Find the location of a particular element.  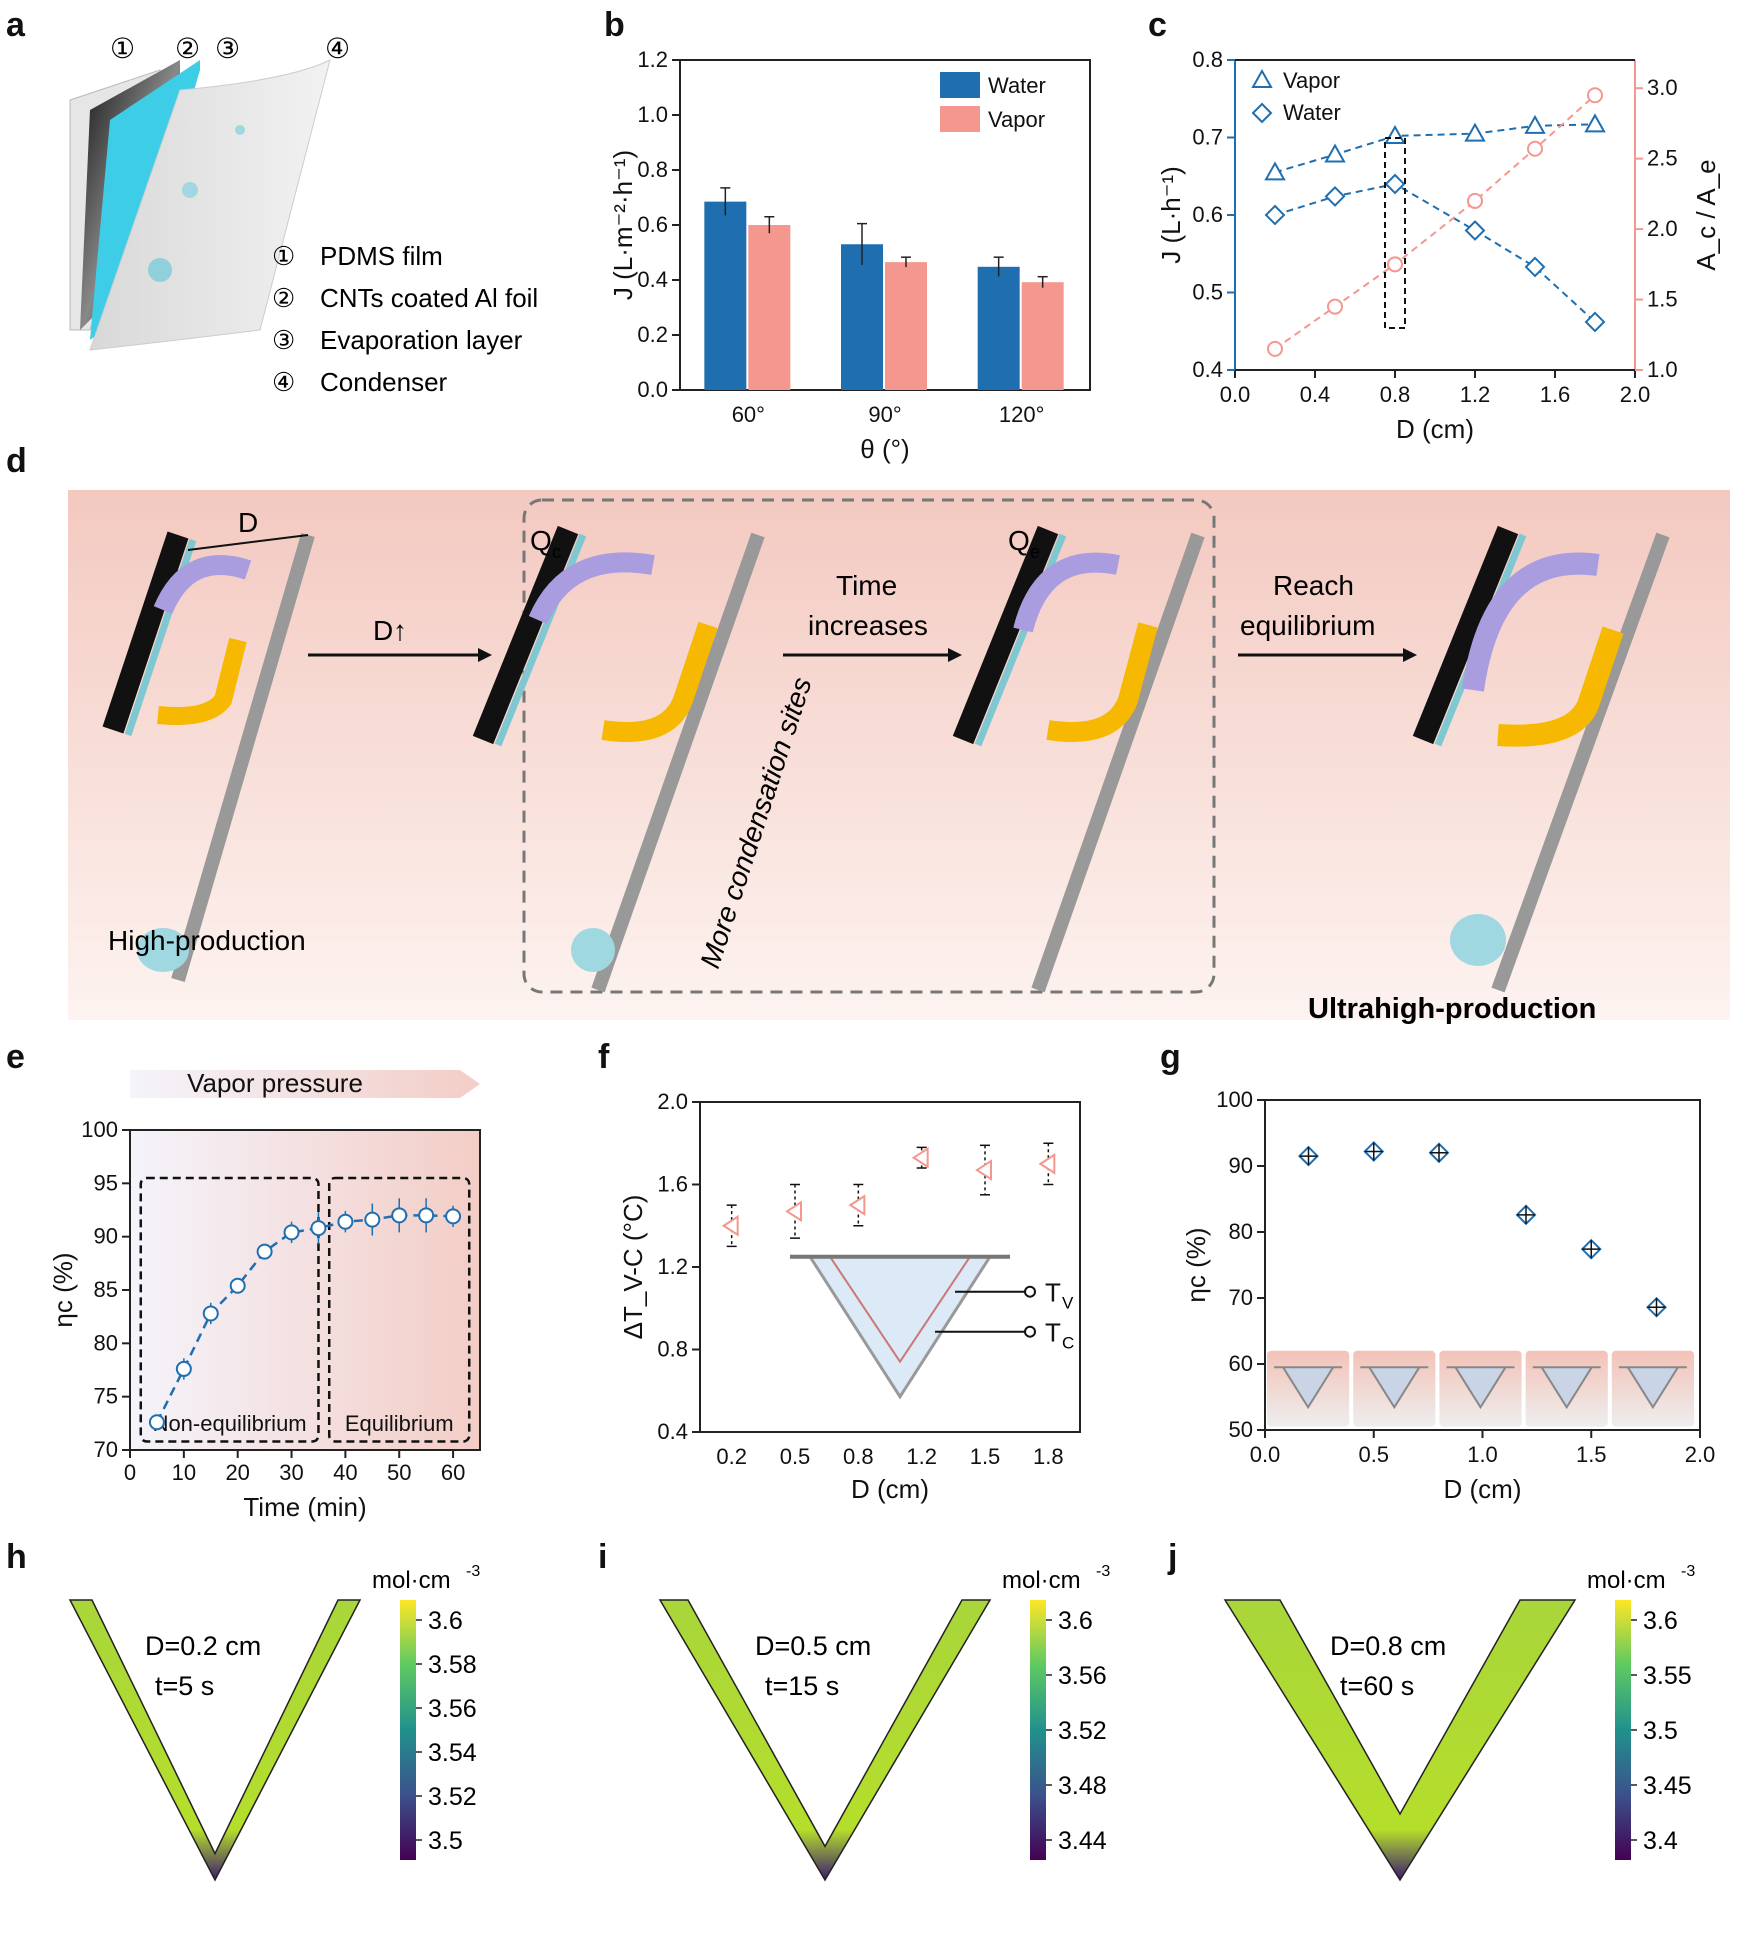

bar-vapor is located at coordinates (1042, 336).